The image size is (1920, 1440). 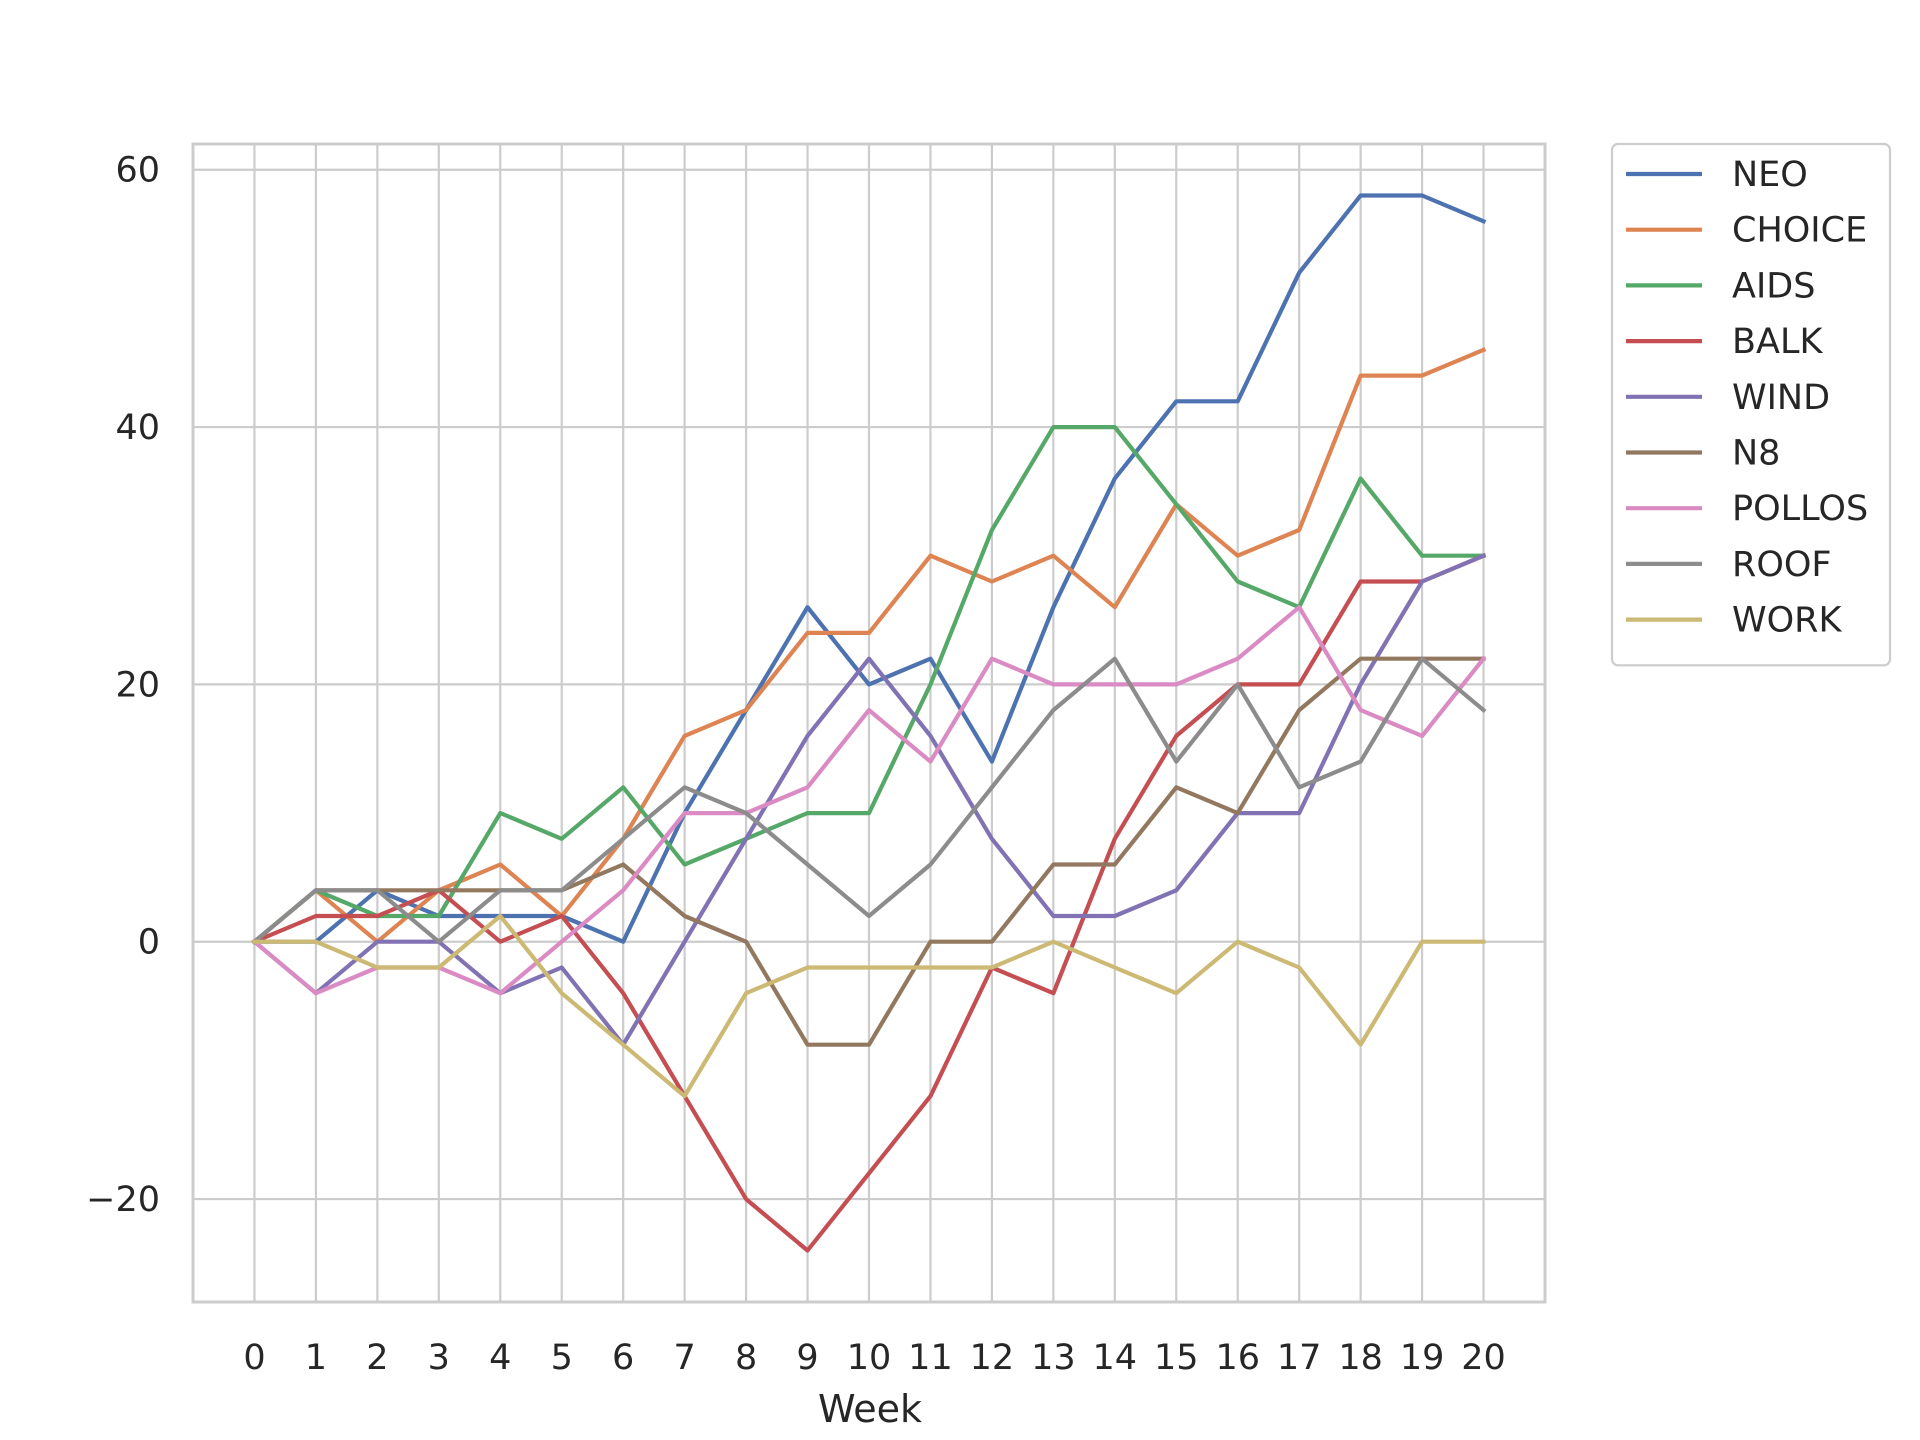 What do you see at coordinates (123, 1200) in the screenshot?
I see `y-tick-label: −20` at bounding box center [123, 1200].